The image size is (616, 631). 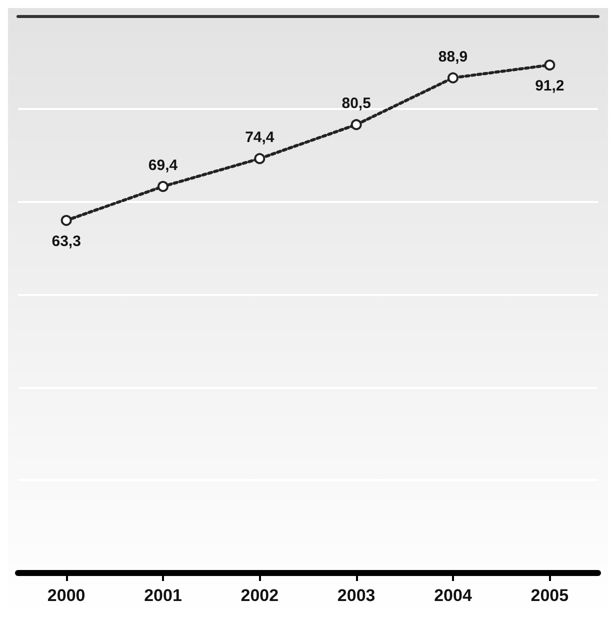 I want to click on data-label: 63,3, so click(x=66, y=241).